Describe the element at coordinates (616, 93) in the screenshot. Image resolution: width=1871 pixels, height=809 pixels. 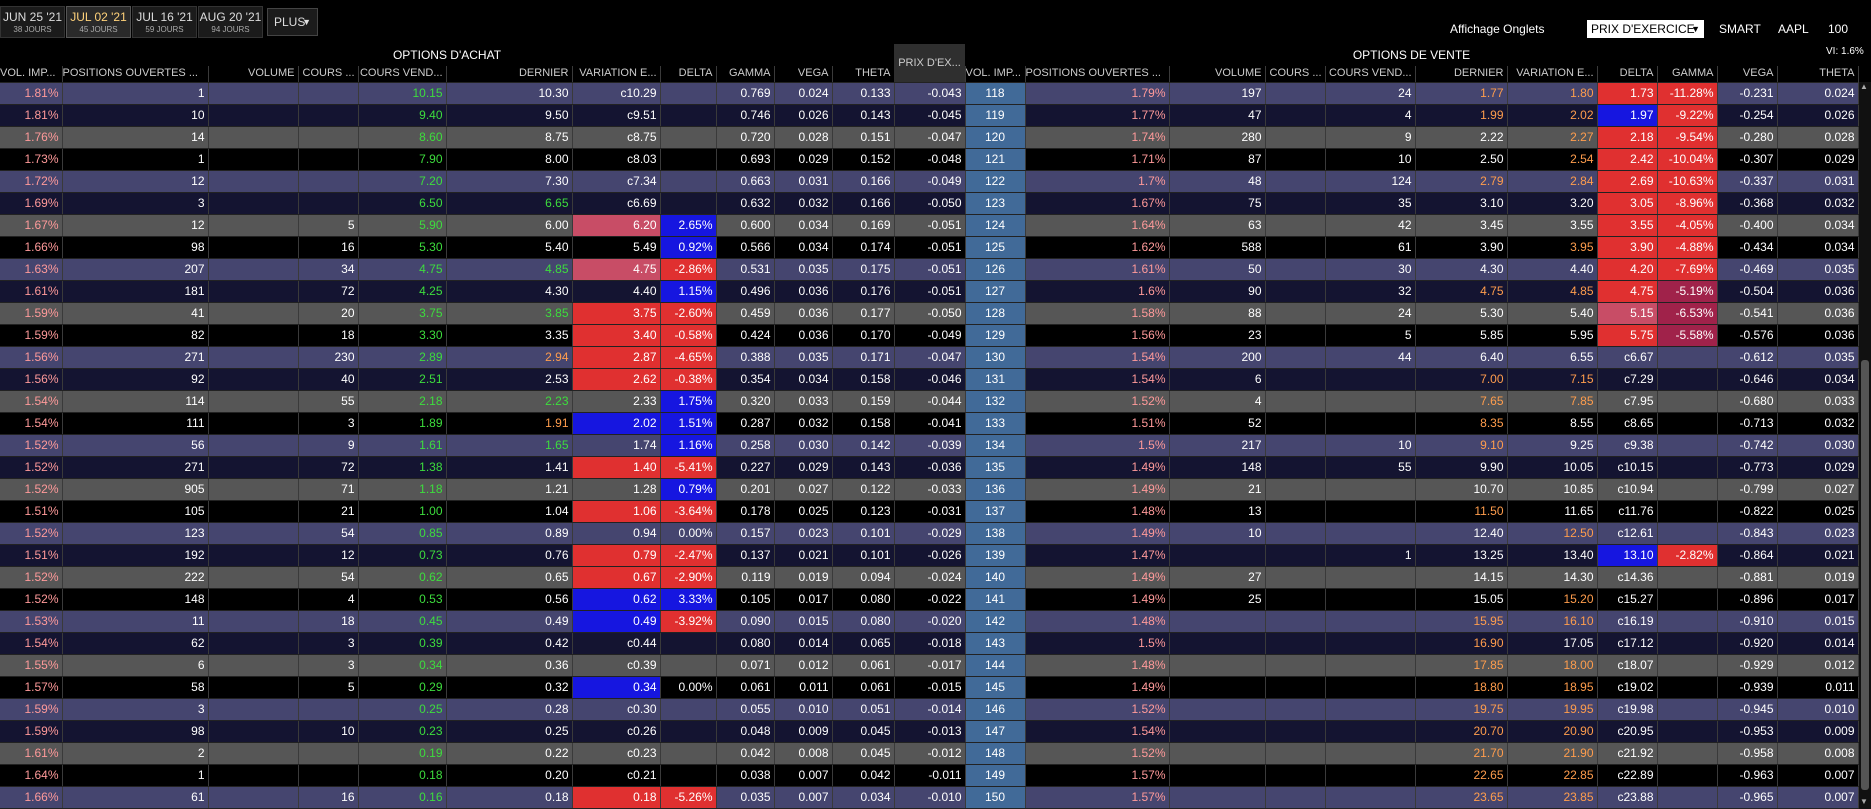
I see `call-last: c10.29` at that location.